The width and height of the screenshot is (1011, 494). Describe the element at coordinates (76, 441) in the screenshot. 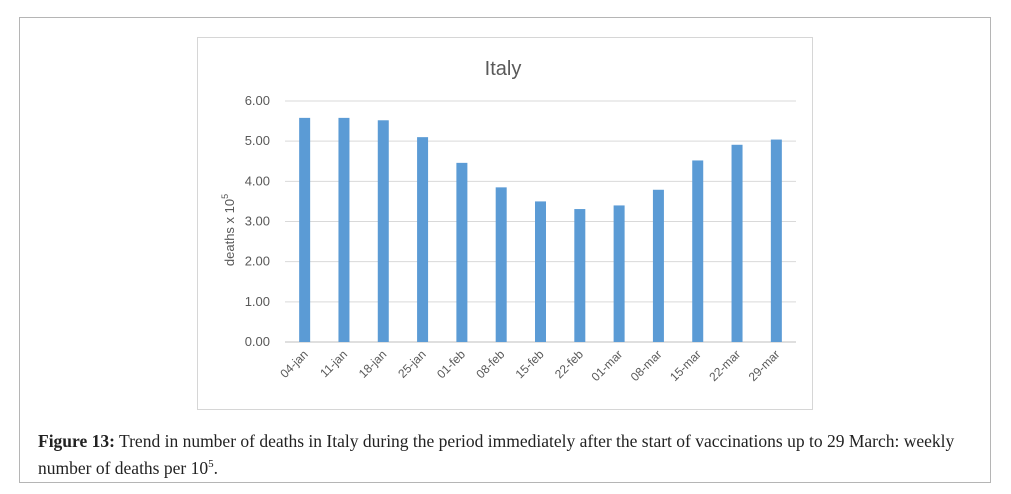

I see `caption-label: Figure 13:` at that location.